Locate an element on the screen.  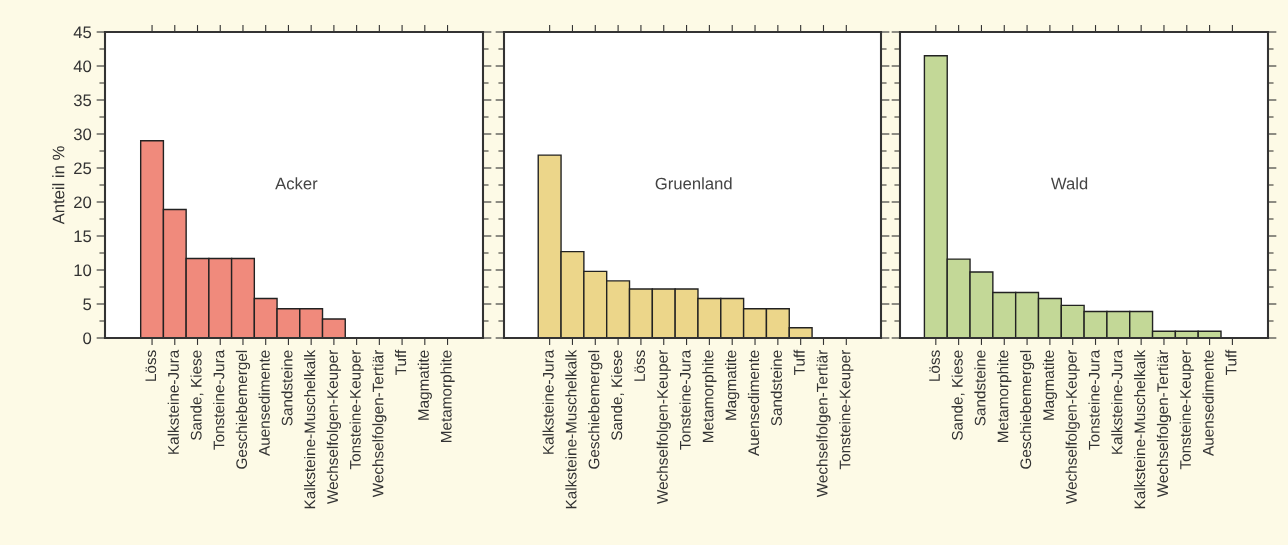
y-tick-label: 0 is located at coordinates (87, 338).